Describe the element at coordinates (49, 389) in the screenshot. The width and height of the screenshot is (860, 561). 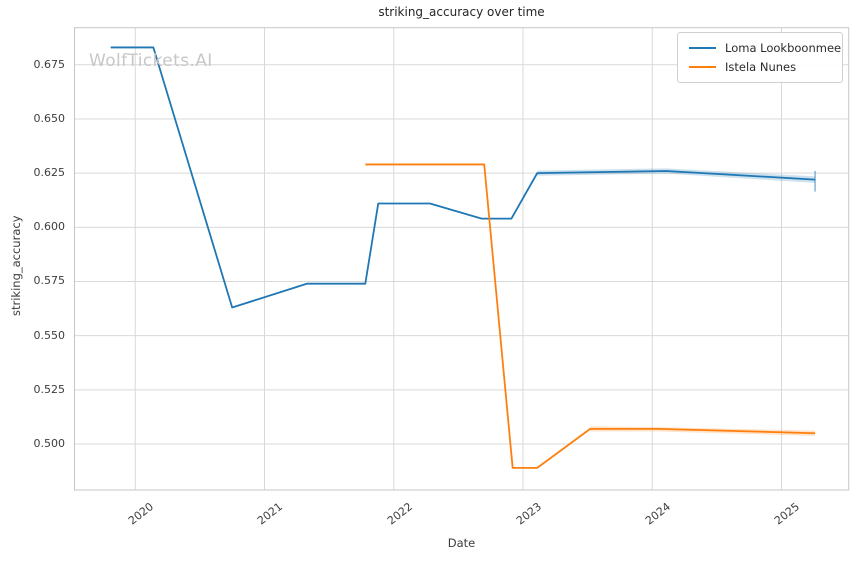
I see `y-tick-label: 0.525` at that location.